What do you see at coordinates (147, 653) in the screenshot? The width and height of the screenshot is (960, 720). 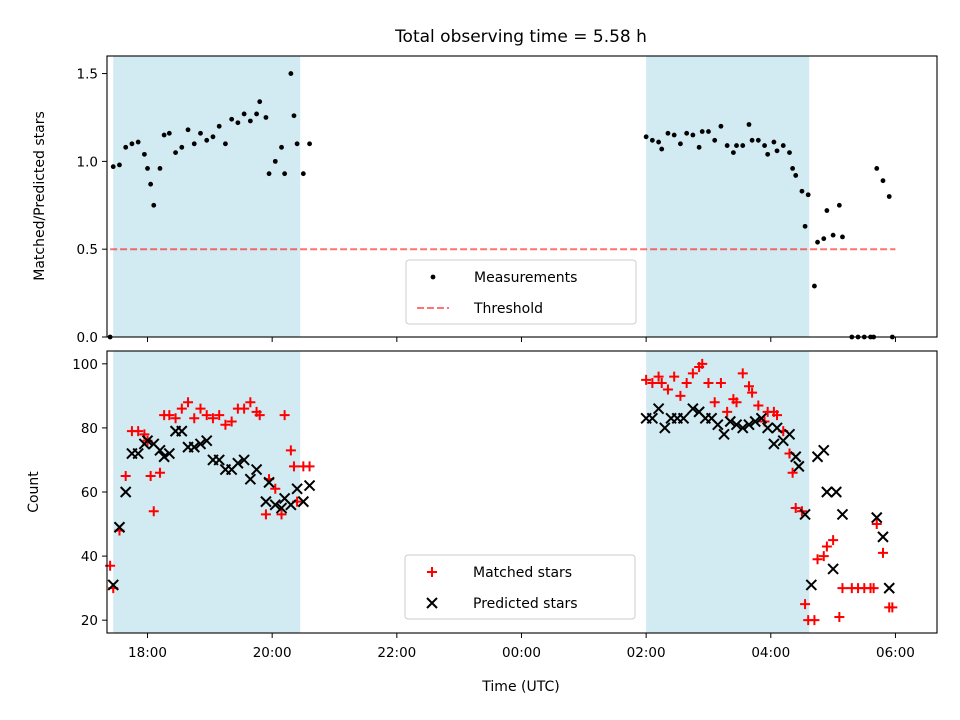 I see `x-tick-label: 18:00` at bounding box center [147, 653].